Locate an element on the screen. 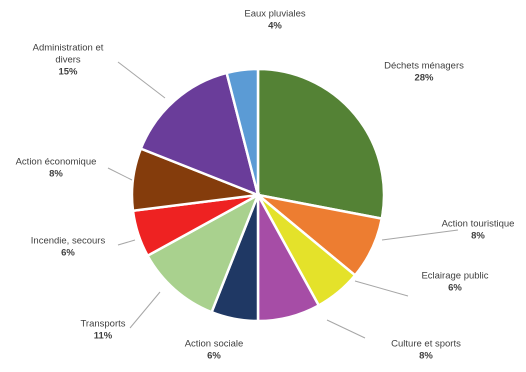 Image resolution: width=526 pixels, height=372 pixels. slice-category-label-5: Transports is located at coordinates (102, 324).